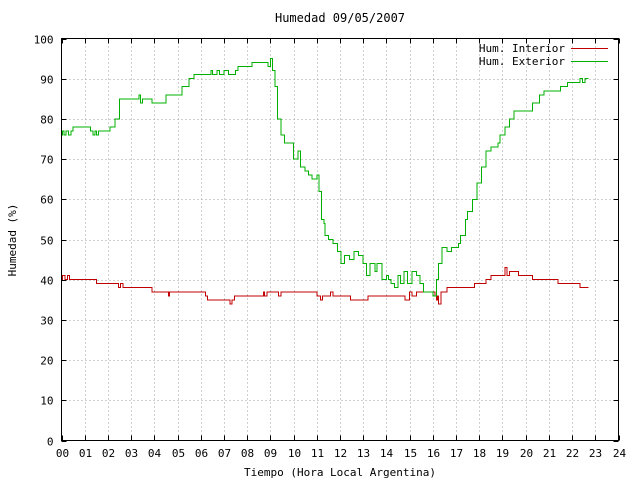 Image resolution: width=640 pixels, height=480 pixels. What do you see at coordinates (502, 453) in the screenshot?
I see `x-tick-label-19: 19` at bounding box center [502, 453].